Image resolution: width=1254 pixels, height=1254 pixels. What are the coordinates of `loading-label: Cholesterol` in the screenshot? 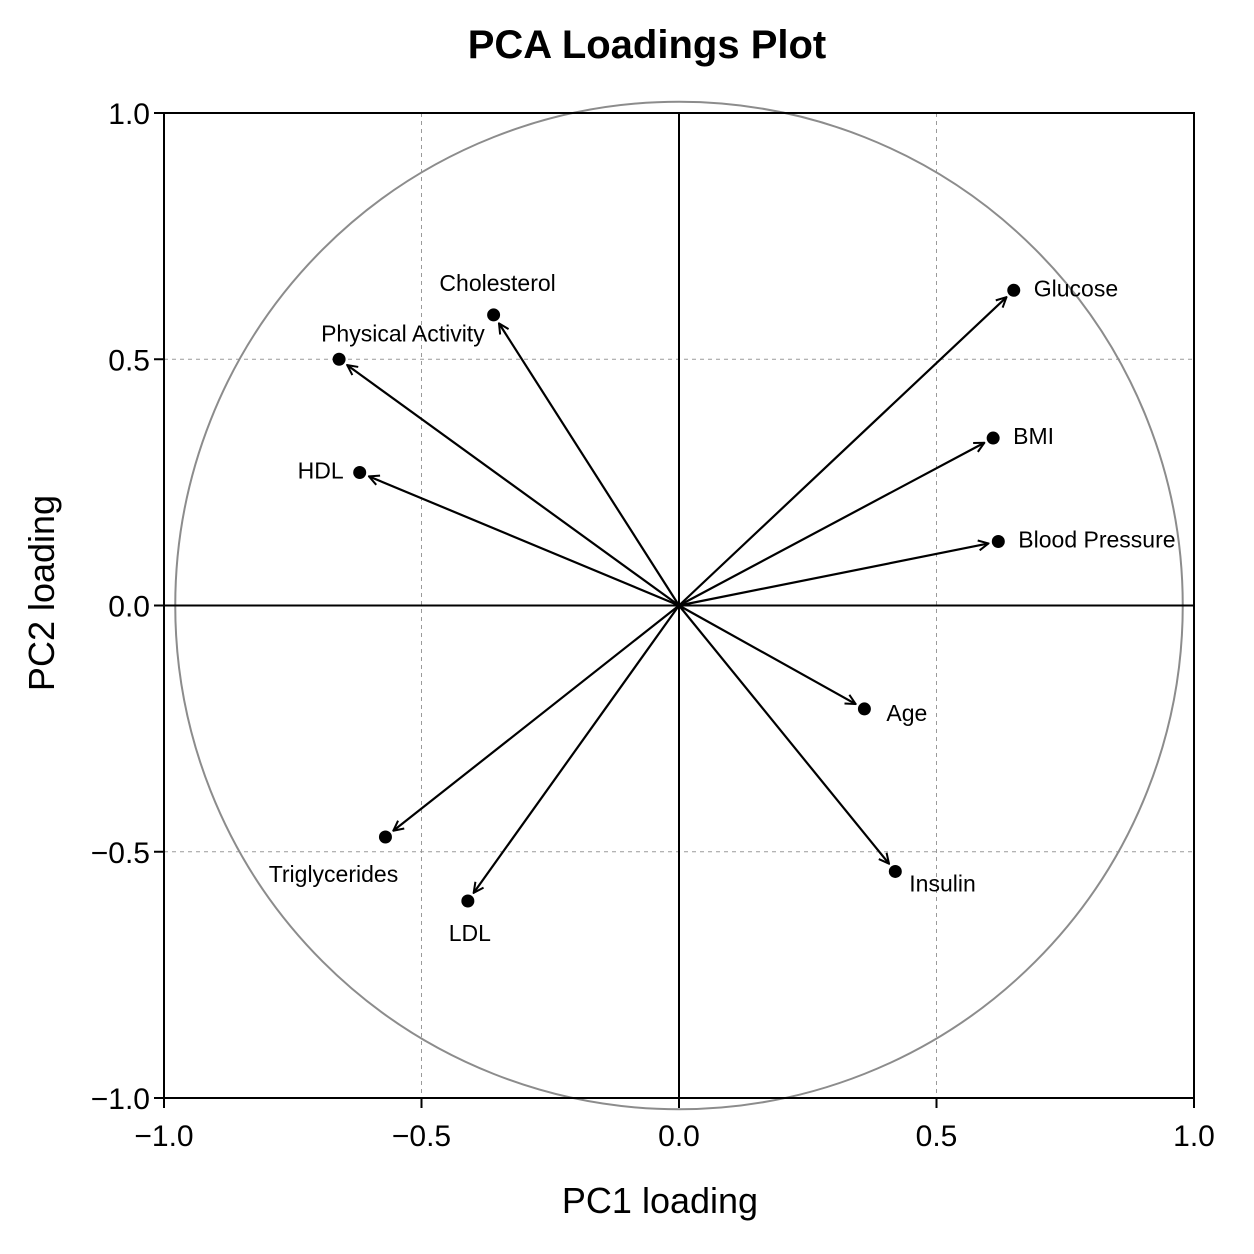 It's located at (497, 283).